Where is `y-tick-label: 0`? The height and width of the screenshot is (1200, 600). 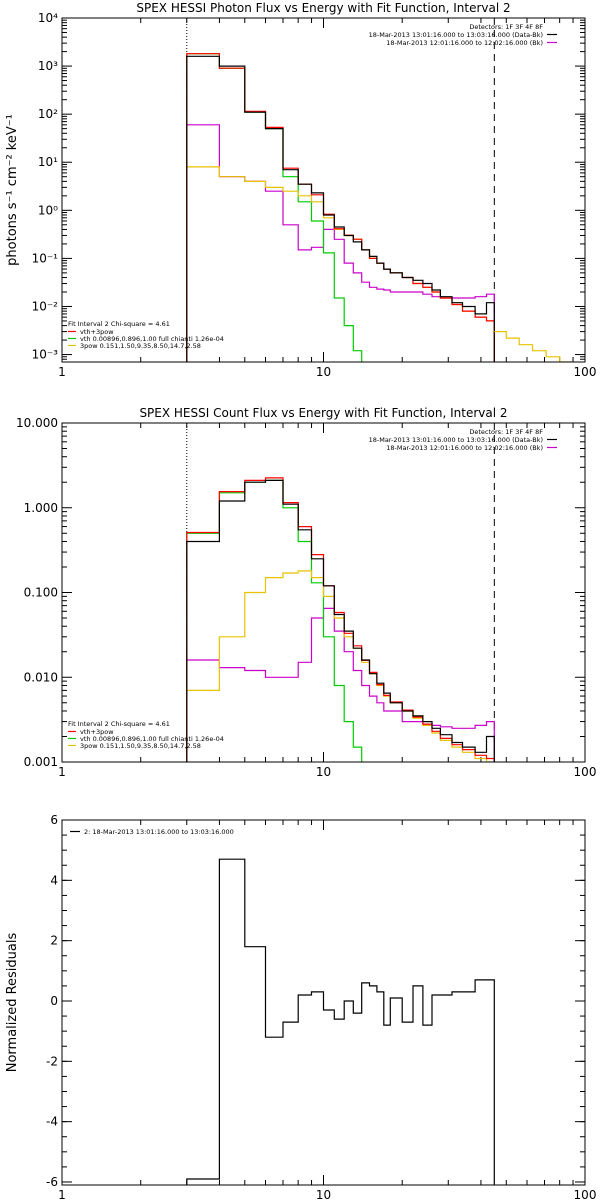 y-tick-label: 0 is located at coordinates (54, 1001).